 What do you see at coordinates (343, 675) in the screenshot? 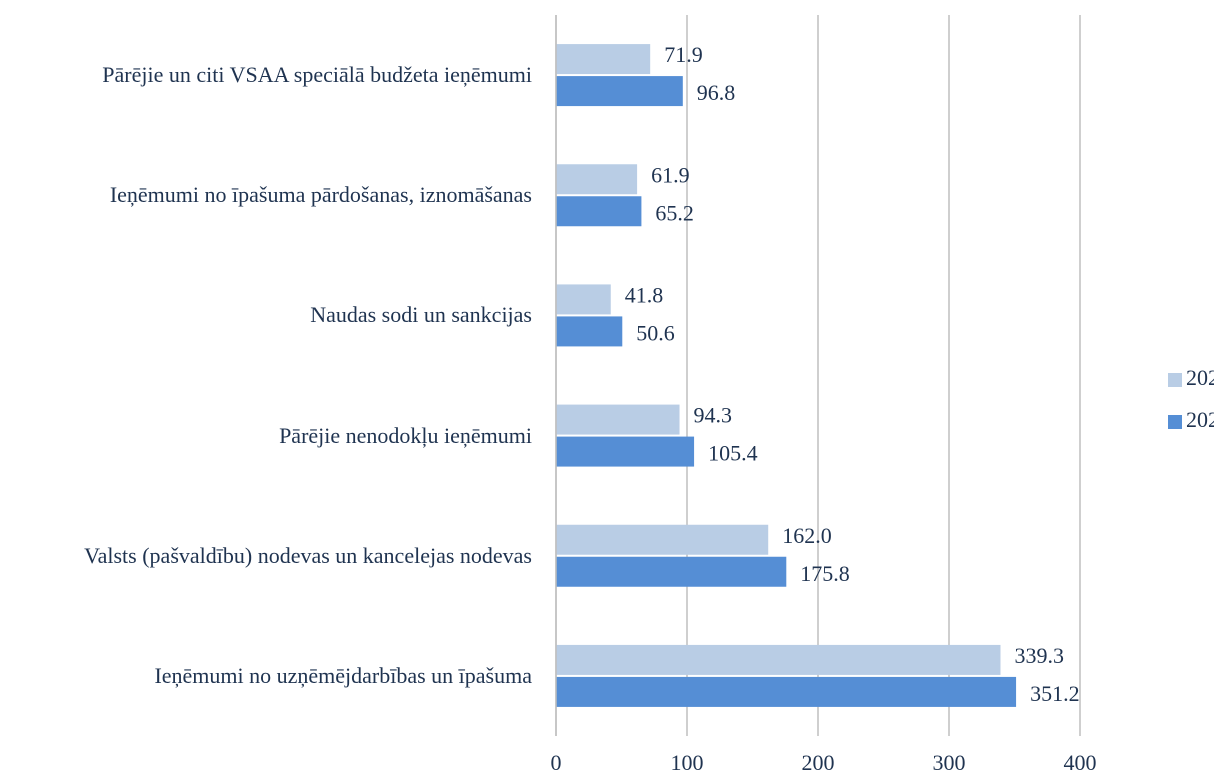
I see `category-text: Ieņēmumi no uzņēmējdarbības un īpašuma` at bounding box center [343, 675].